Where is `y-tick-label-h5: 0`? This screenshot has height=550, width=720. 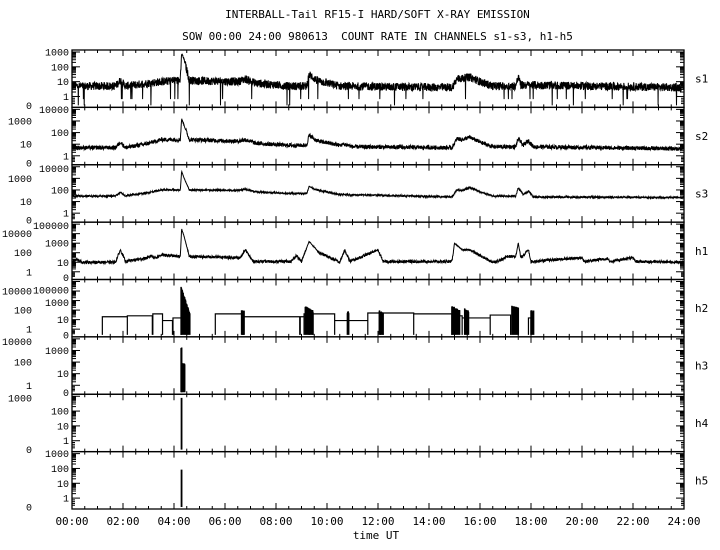 y-tick-label-h5: 0 is located at coordinates (29, 509).